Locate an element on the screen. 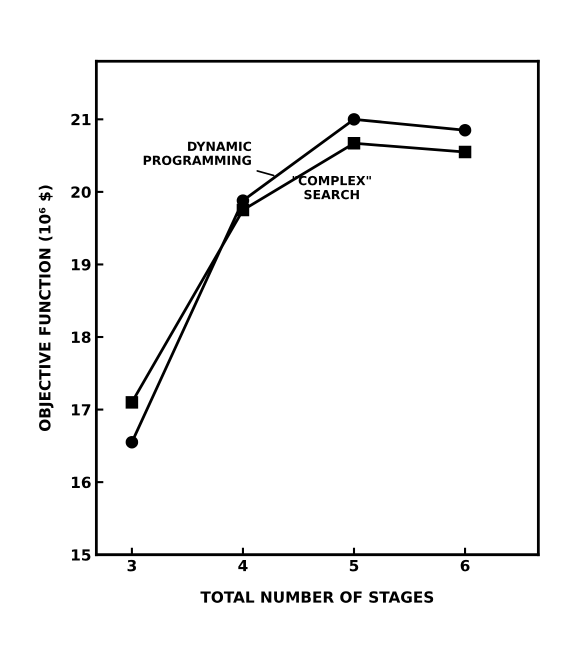 The image size is (577, 645). y-tick-label: 16 is located at coordinates (81, 482).